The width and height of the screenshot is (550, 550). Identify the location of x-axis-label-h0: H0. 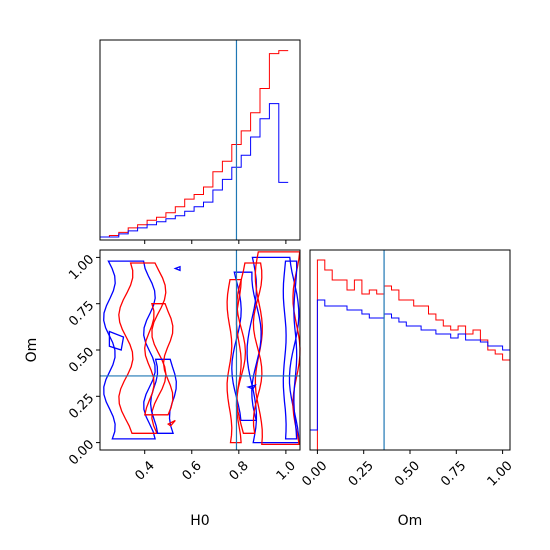
(199, 521).